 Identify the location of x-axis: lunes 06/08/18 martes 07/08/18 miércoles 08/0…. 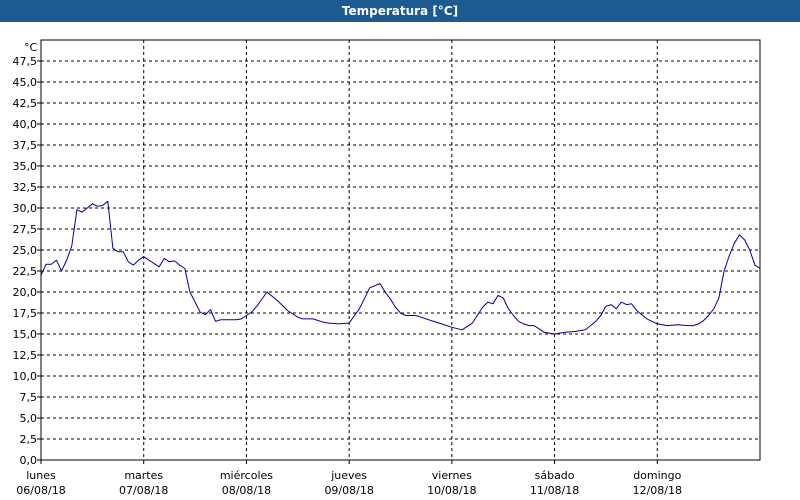
(349, 478).